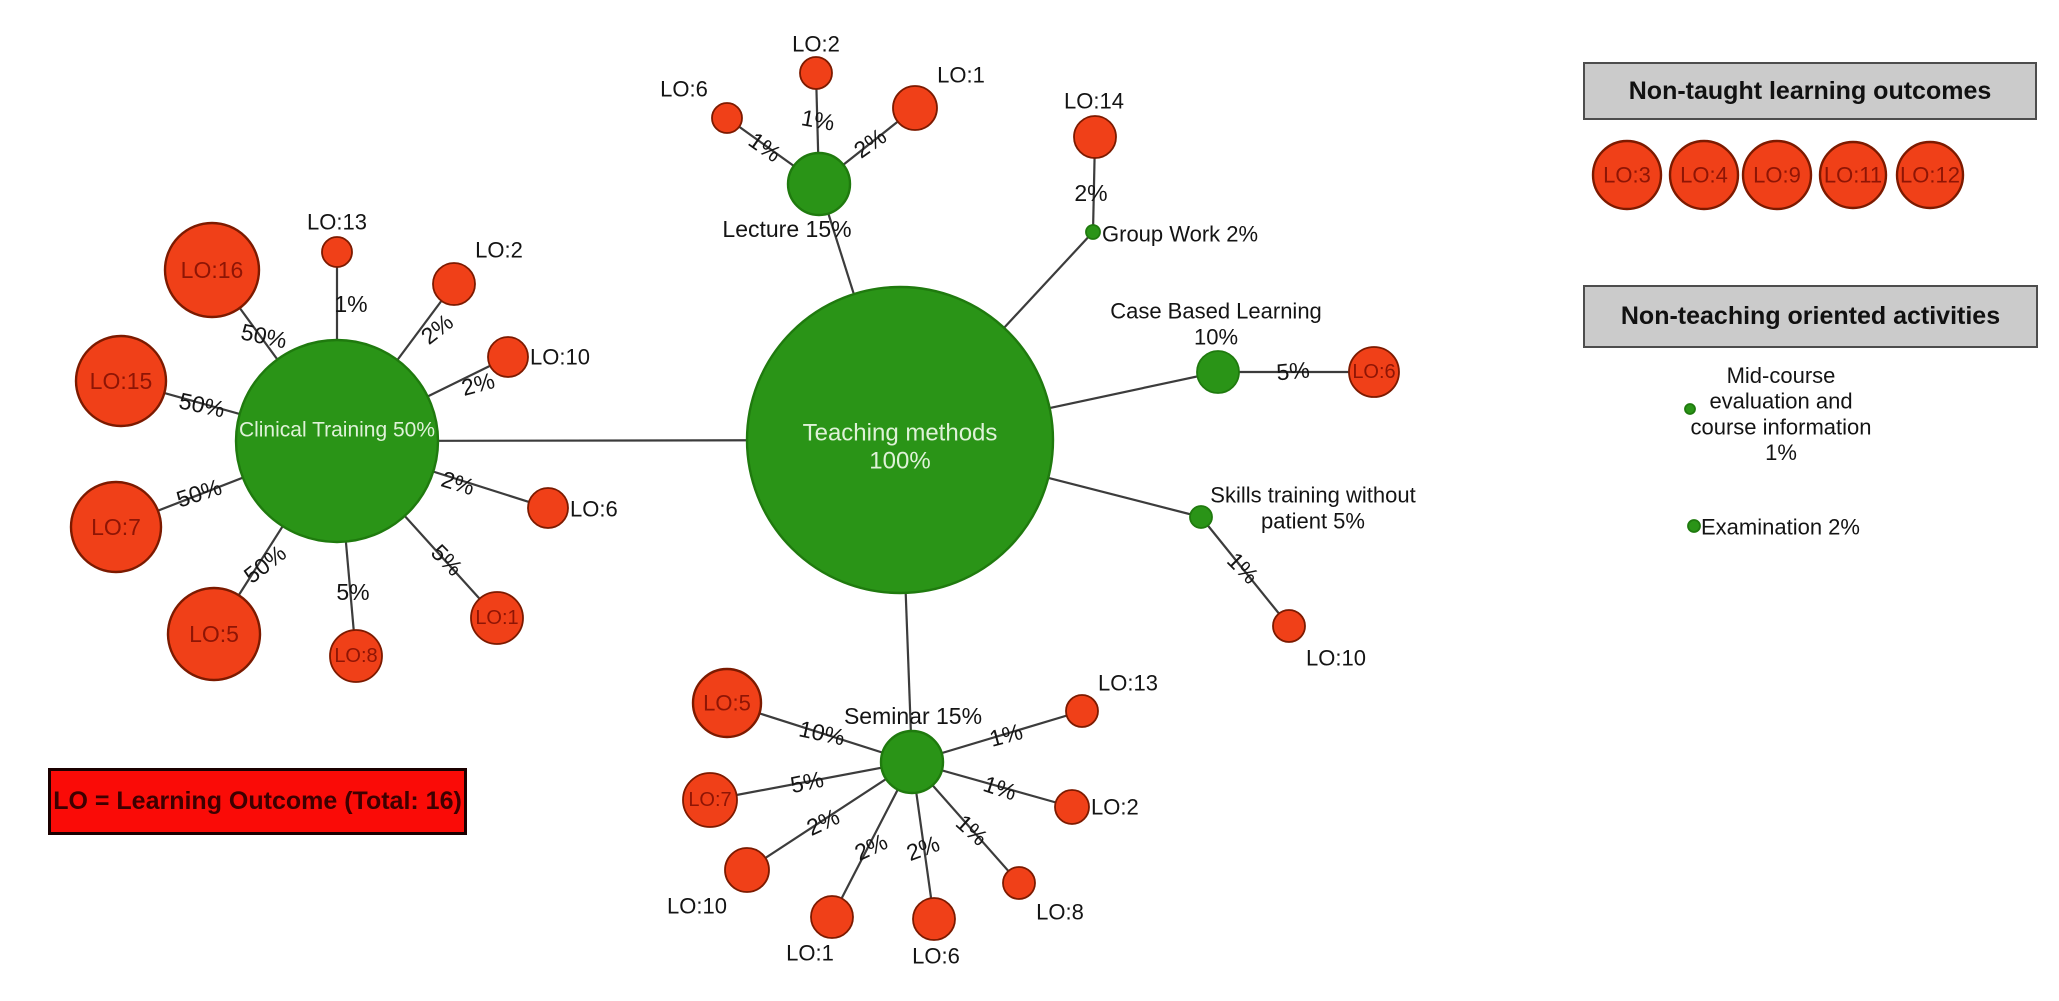  Describe the element at coordinates (934, 919) in the screenshot. I see `node-s-lo6` at that location.